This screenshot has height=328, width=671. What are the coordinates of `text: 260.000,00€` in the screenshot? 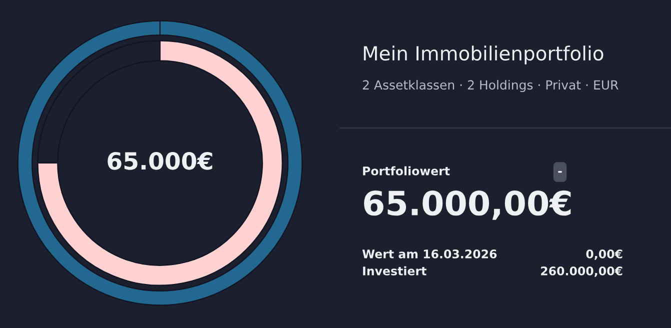 It's located at (581, 271).